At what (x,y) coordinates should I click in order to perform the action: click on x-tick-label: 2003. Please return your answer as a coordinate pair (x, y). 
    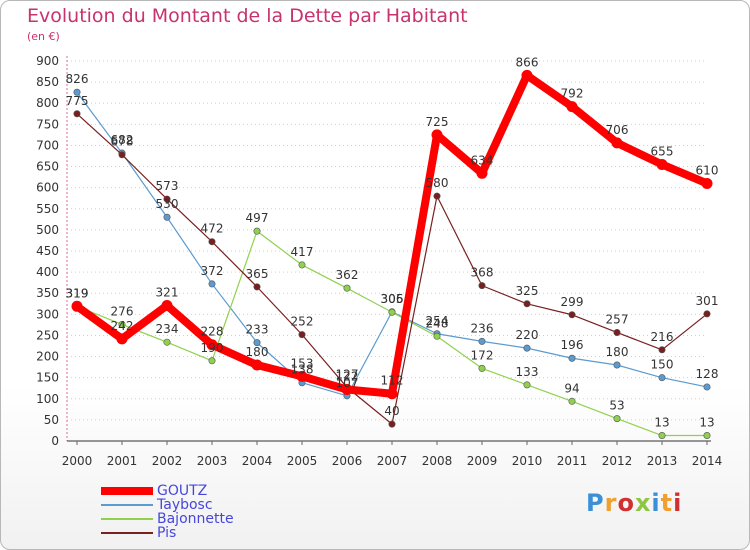
    Looking at the image, I should click on (212, 461).